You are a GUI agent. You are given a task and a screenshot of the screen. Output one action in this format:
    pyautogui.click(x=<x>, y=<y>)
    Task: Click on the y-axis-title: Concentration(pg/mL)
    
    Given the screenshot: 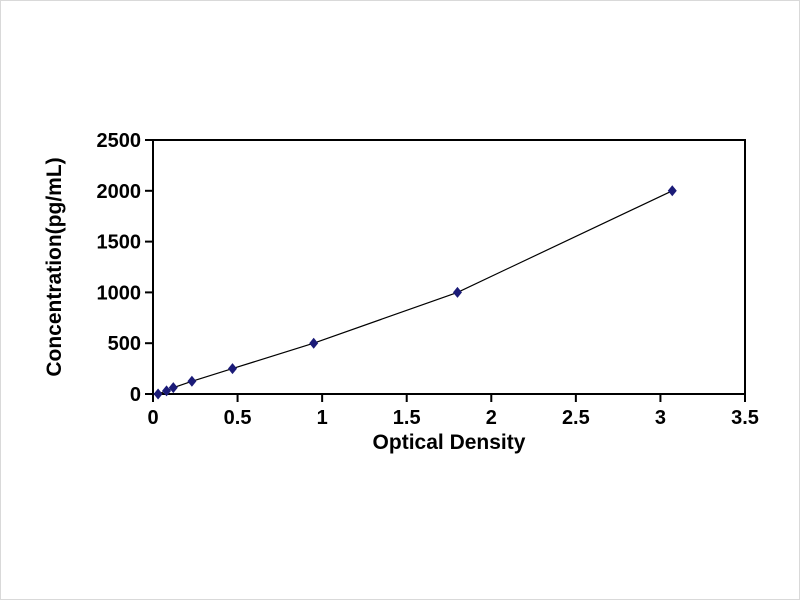 What is the action you would take?
    pyautogui.click(x=54, y=266)
    